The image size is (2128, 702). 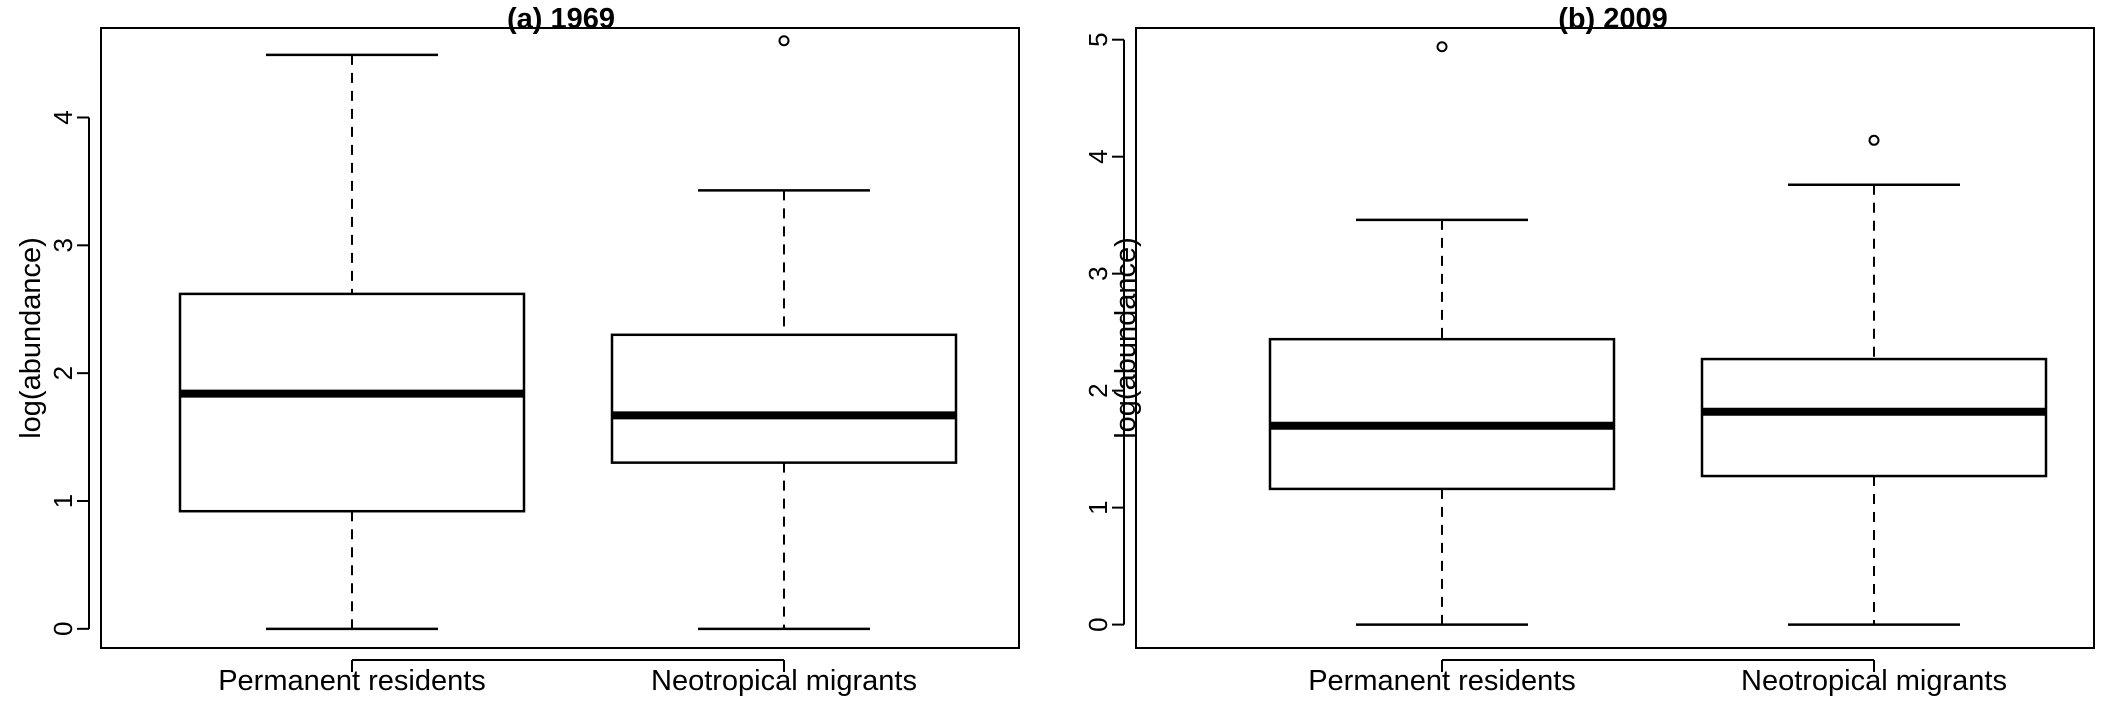 What do you see at coordinates (561, 19) in the screenshot?
I see `chart-title: (a) 1969` at bounding box center [561, 19].